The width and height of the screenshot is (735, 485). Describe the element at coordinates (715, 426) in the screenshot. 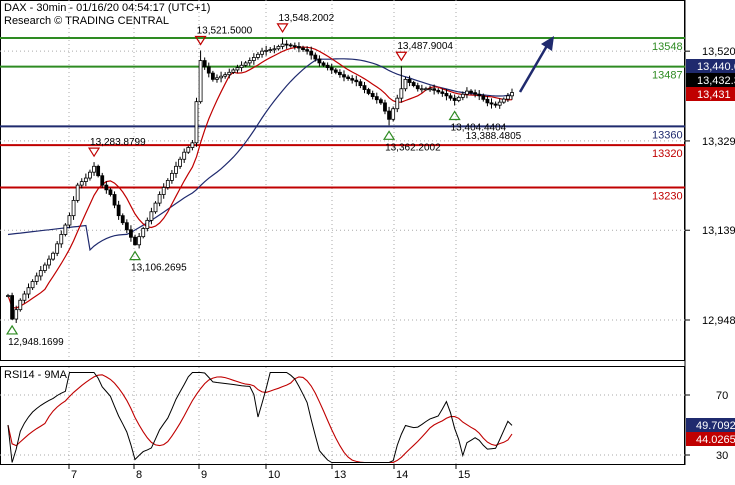

I see `rsi-value-tag-label: 49.7092` at that location.